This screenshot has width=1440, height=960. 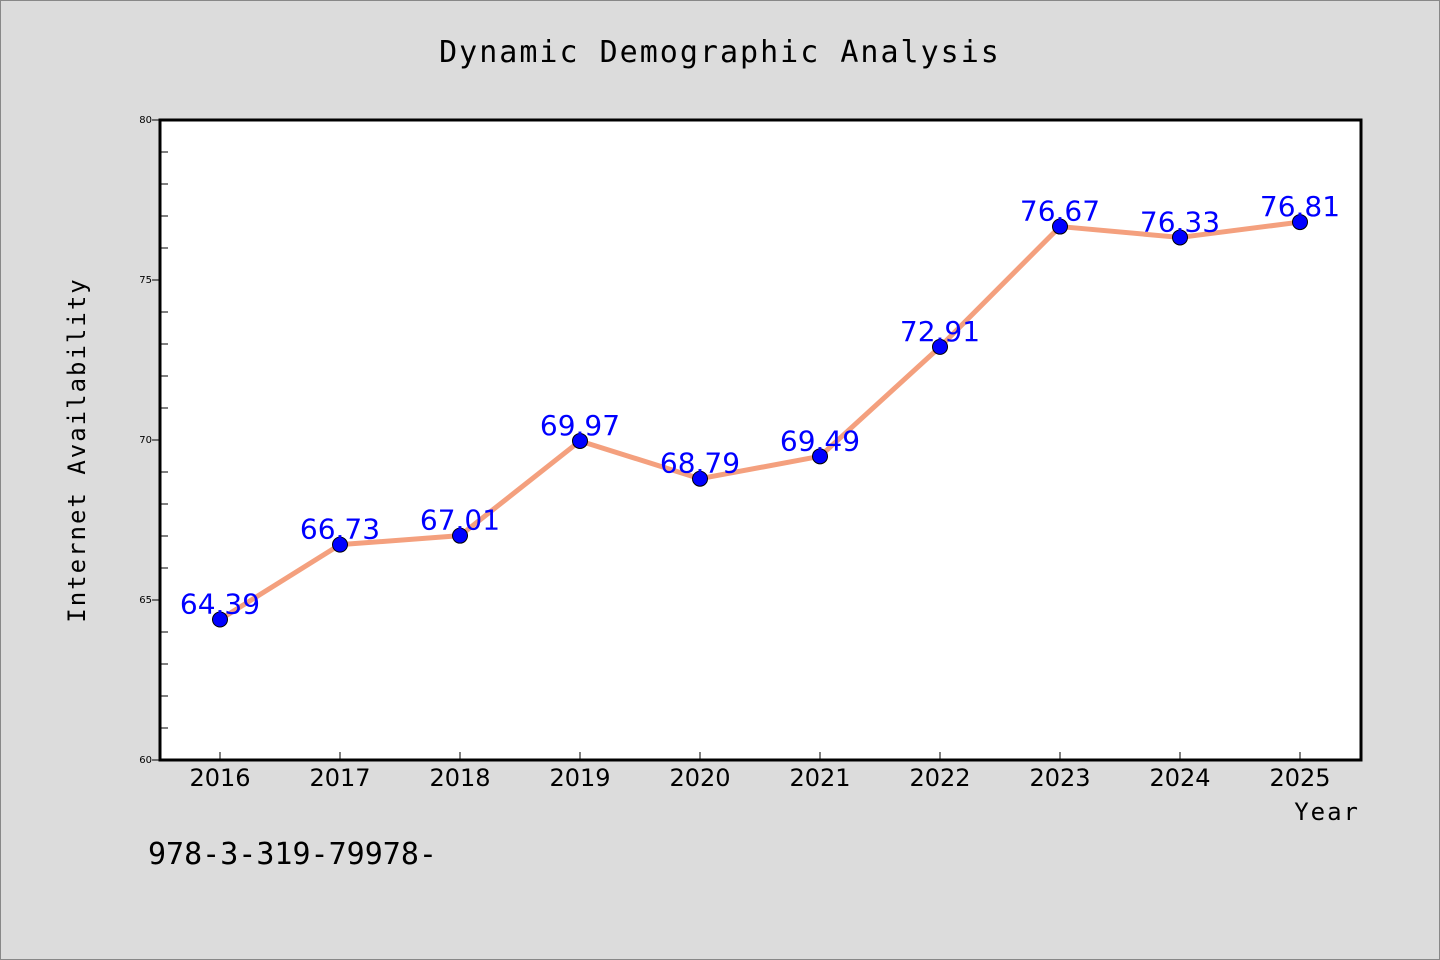 What do you see at coordinates (699, 778) in the screenshot?
I see `x-tick-label: 2020` at bounding box center [699, 778].